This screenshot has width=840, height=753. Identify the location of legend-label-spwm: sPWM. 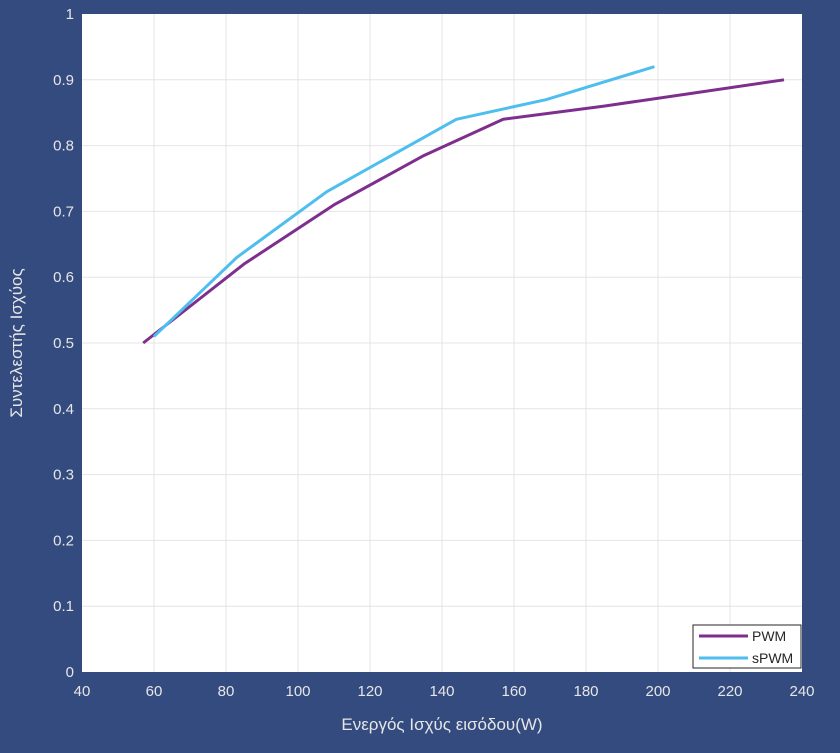
(772, 658).